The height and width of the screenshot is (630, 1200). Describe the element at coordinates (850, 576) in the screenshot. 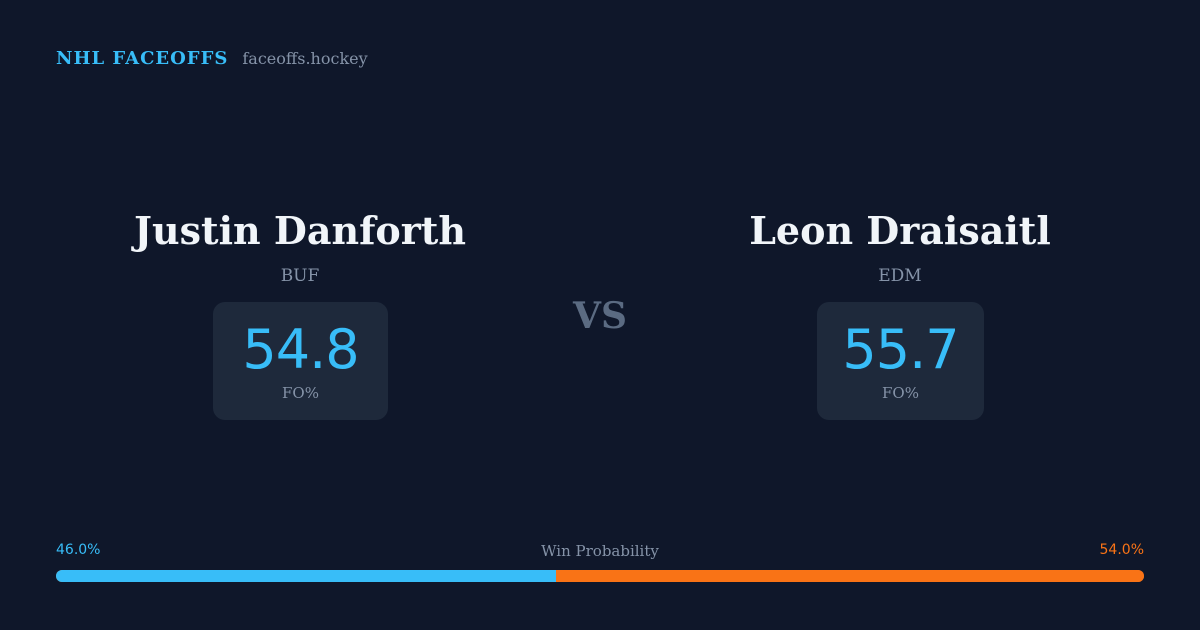

I see `win-probability-right-fill` at that location.